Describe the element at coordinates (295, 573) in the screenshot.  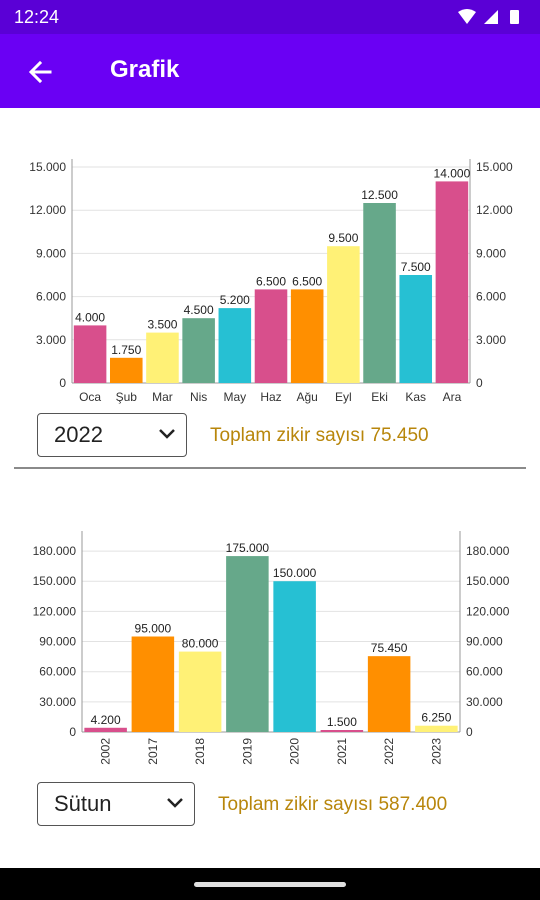
I see `data-label: 150.000` at that location.